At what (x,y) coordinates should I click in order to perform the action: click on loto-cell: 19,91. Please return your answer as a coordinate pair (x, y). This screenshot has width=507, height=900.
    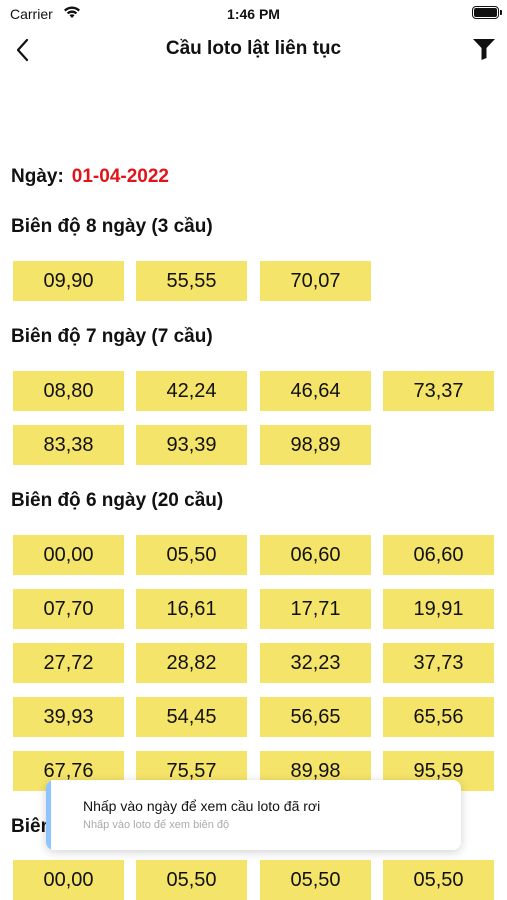
    Looking at the image, I should click on (438, 609).